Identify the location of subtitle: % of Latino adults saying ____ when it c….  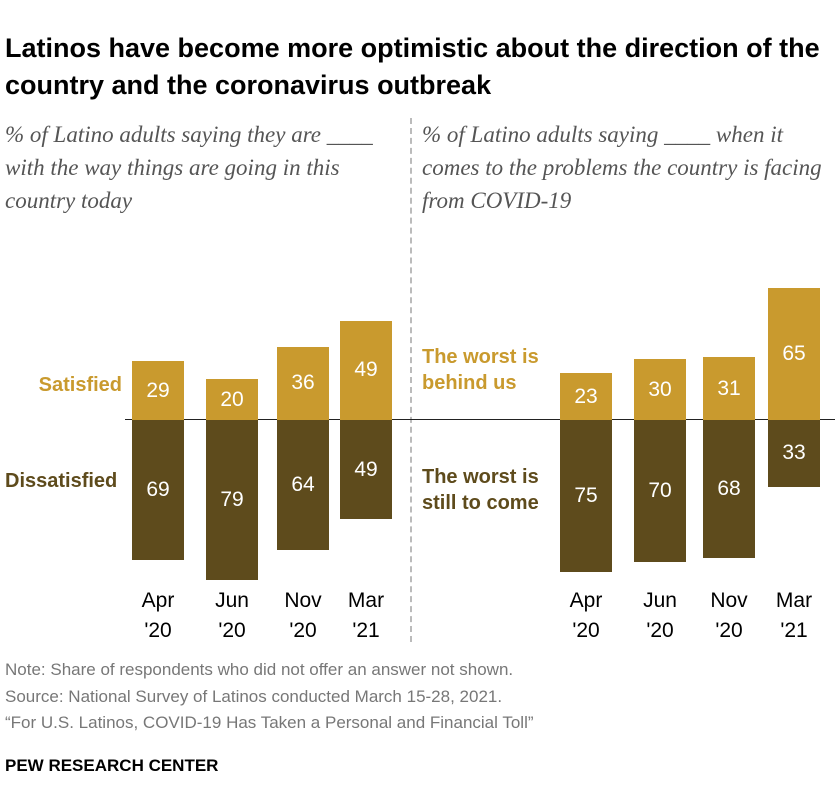
(622, 167).